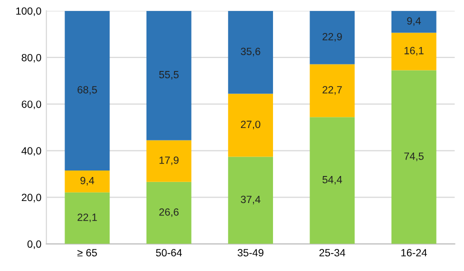 Image resolution: width=464 pixels, height=271 pixels. I want to click on data-label: 22,1, so click(87, 218).